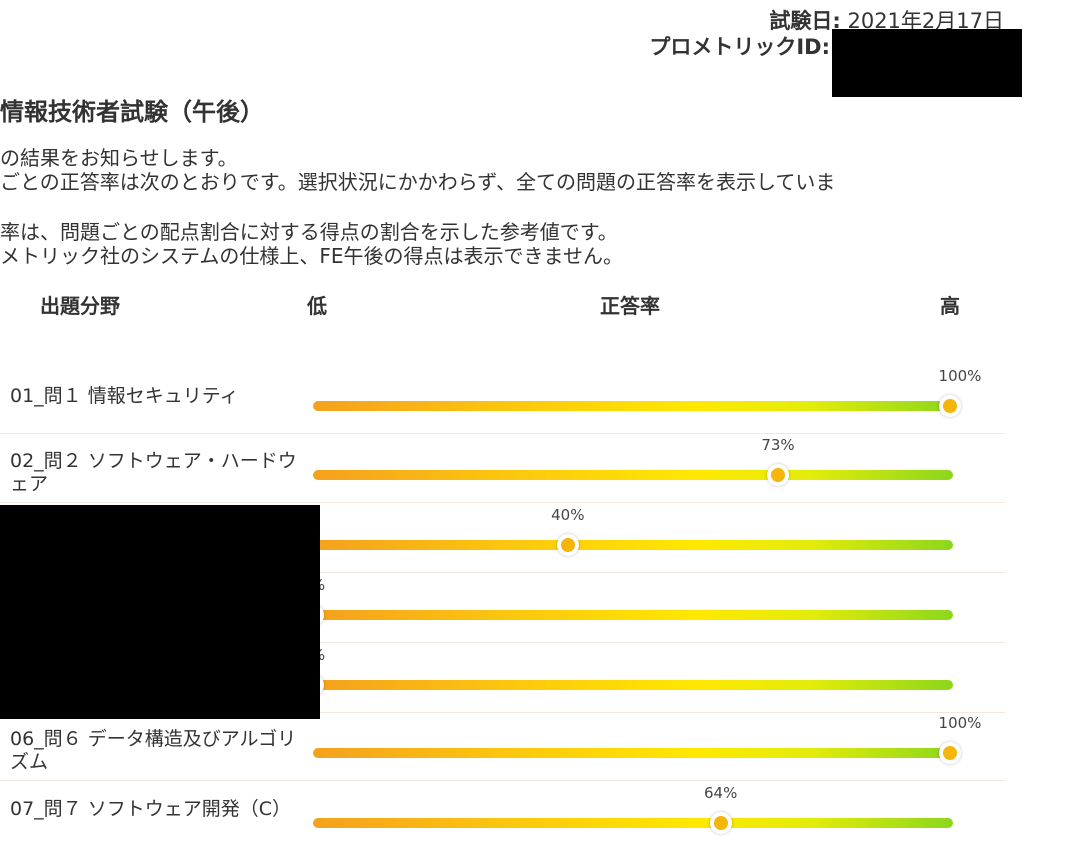  I want to click on score-percent: 73%, so click(778, 445).